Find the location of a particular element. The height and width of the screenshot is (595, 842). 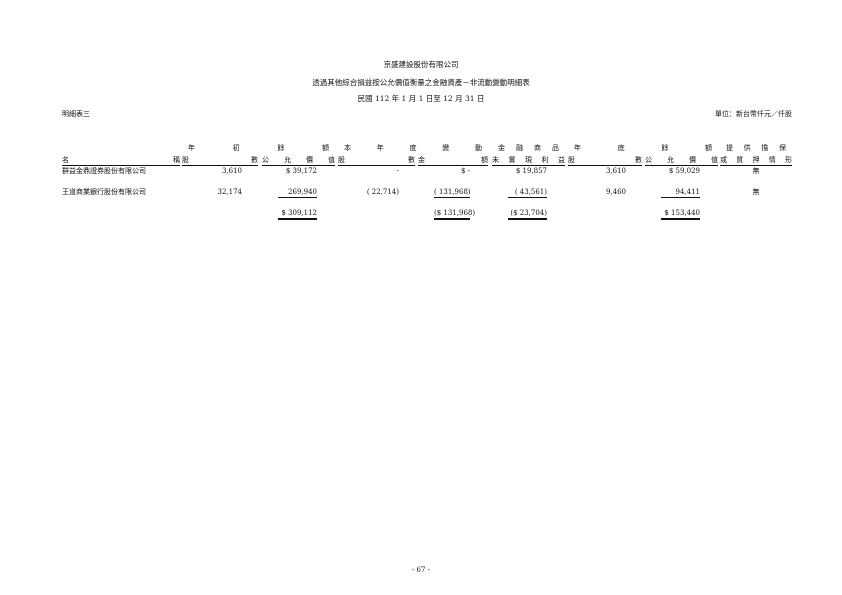

column-header: 金額 is located at coordinates (453, 161).